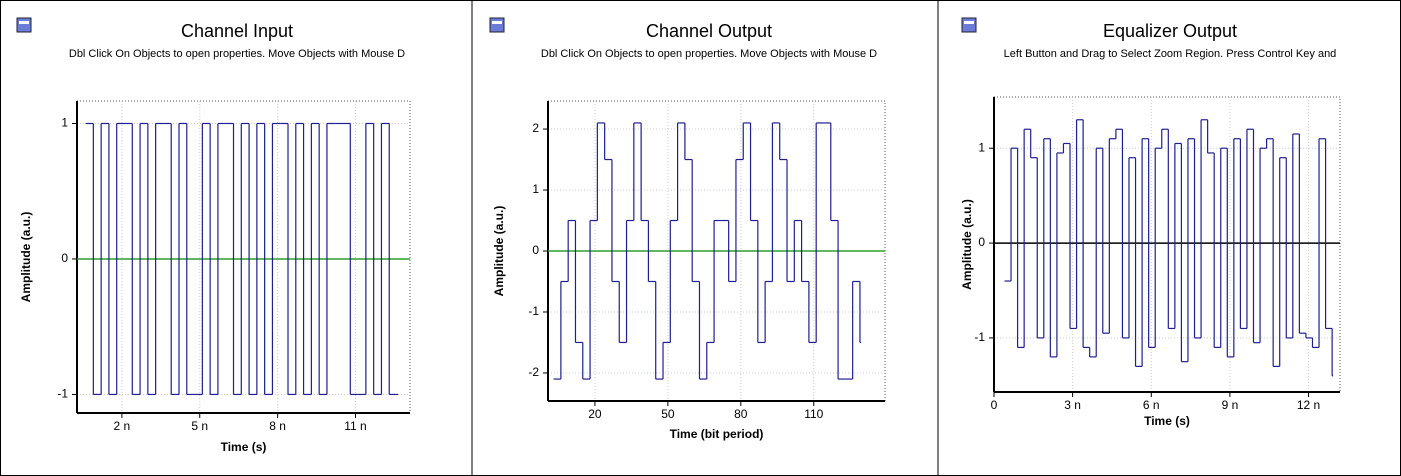 The width and height of the screenshot is (1401, 476). I want to click on x-axis-label: Time (bit period), so click(717, 434).